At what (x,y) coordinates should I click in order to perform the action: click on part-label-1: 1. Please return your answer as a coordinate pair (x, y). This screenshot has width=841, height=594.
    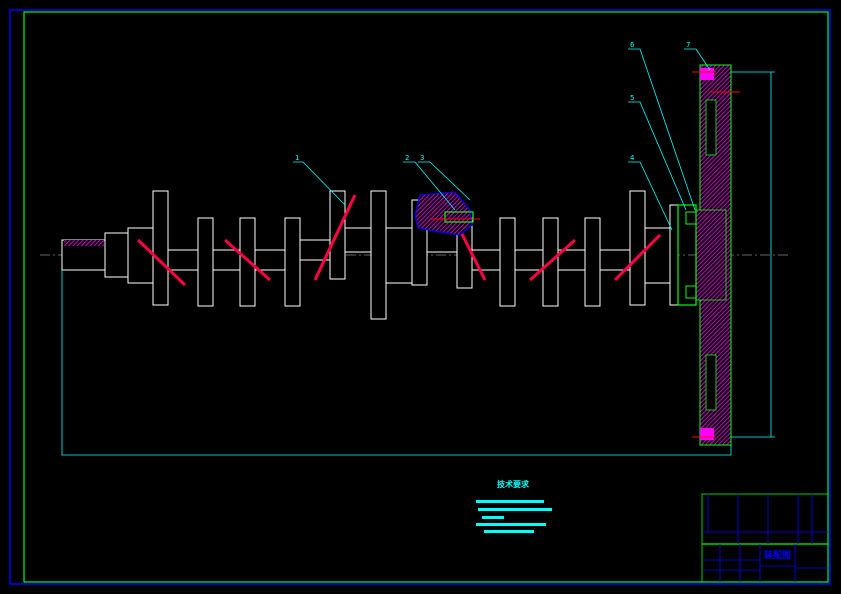
    Looking at the image, I should click on (297, 158).